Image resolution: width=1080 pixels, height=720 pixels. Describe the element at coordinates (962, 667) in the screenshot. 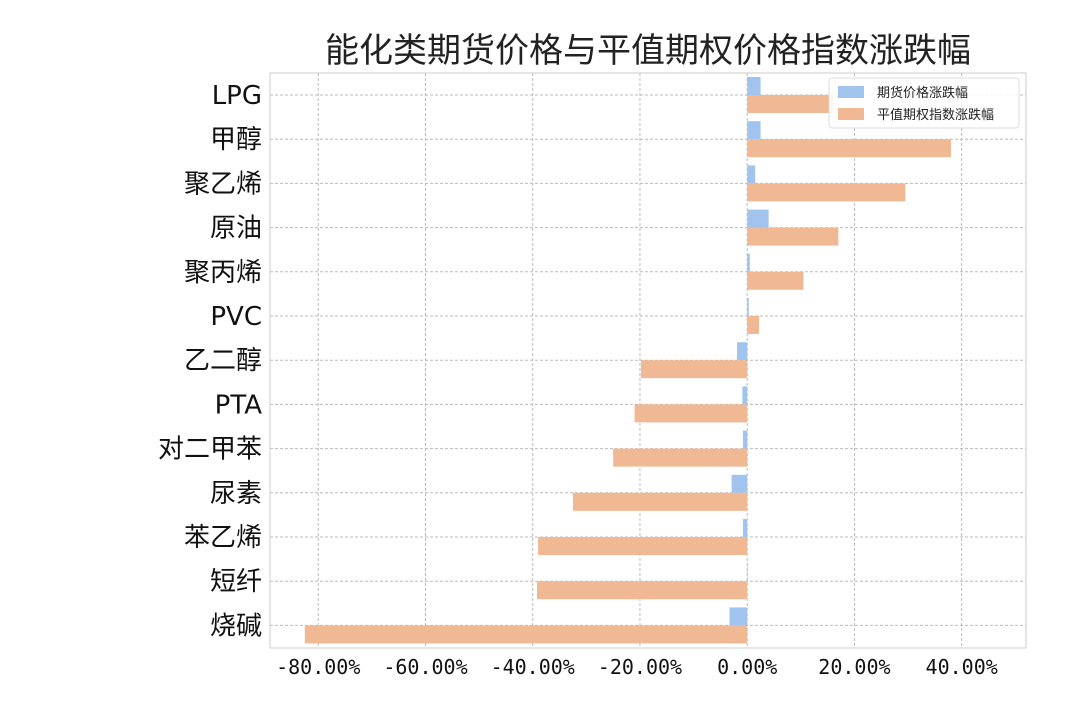

I see `x-tick-label: 40.00%` at that location.